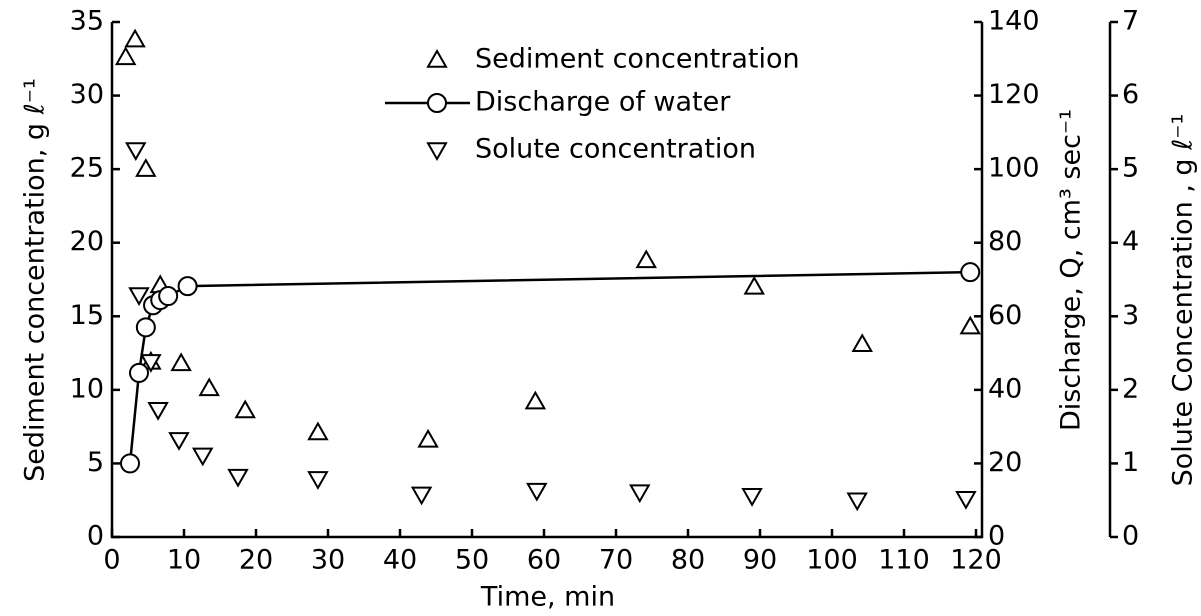  Describe the element at coordinates (1130, 536) in the screenshot. I see `y3-tick-label: 0` at that location.